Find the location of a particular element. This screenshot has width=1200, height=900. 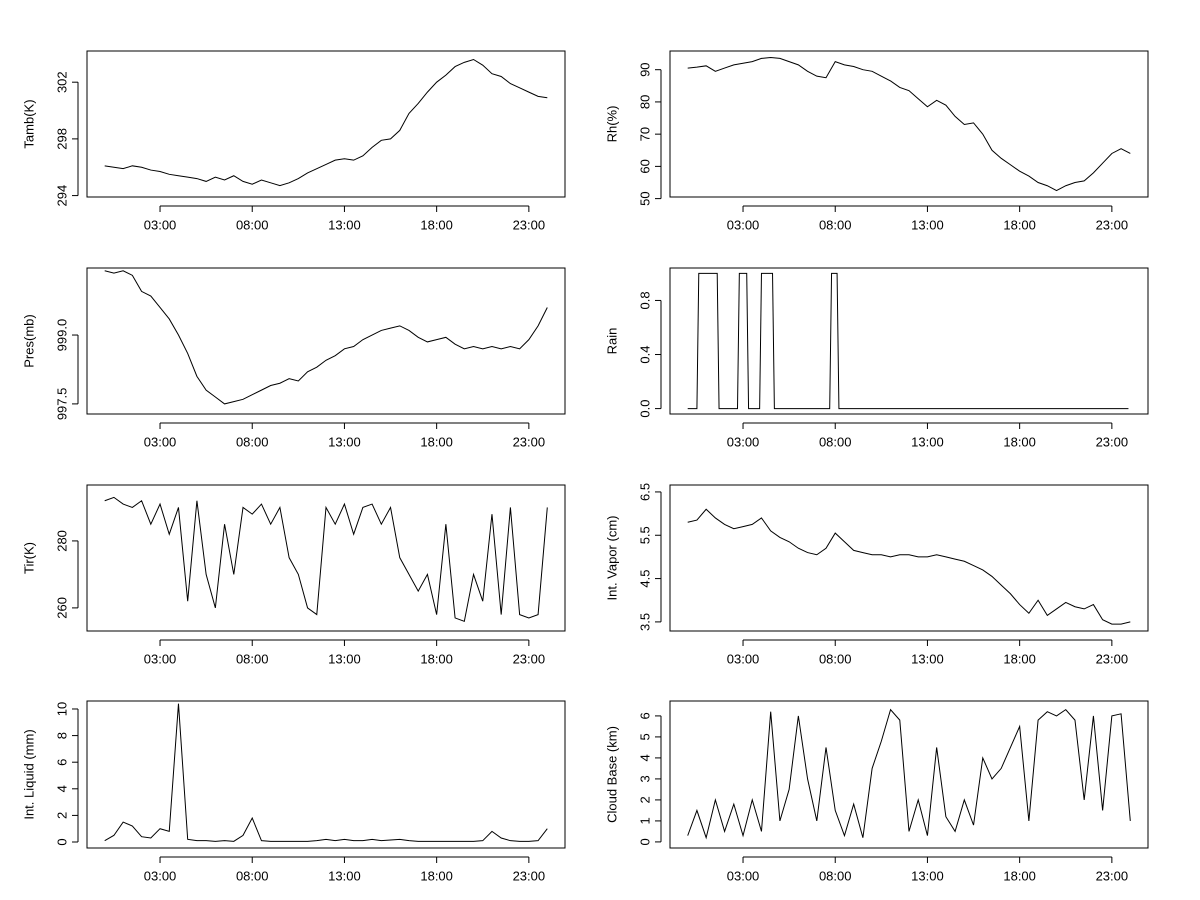

y-tick-label: 294 is located at coordinates (61, 196).